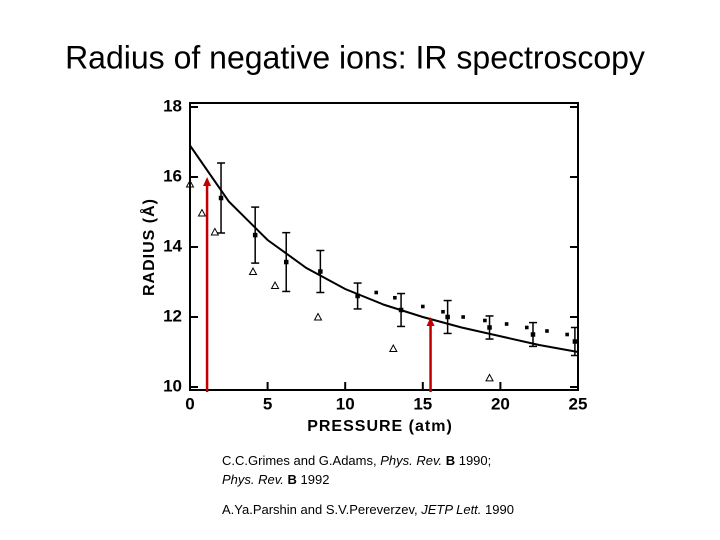  I want to click on y-axis-label: RADIUS (Å), so click(148, 247).